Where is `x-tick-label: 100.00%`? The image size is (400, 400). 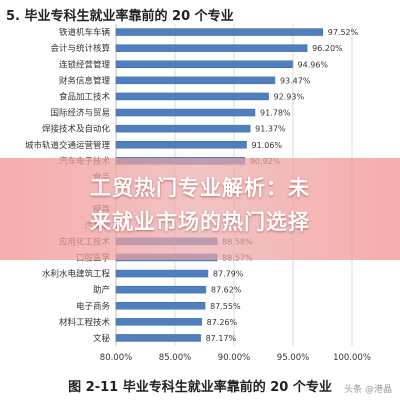
x-tick-label: 100.00% is located at coordinates (352, 358).